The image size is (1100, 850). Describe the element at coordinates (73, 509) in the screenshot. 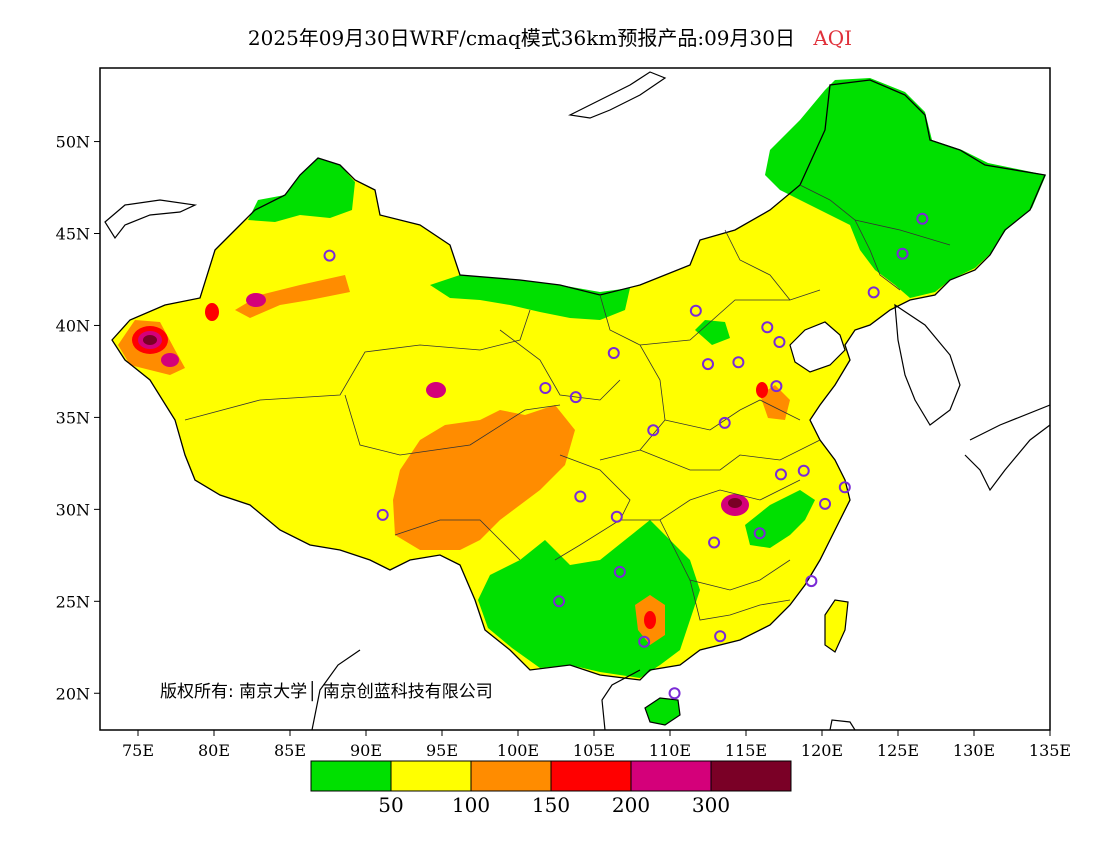

I see `y-tick-label: 30N` at that location.